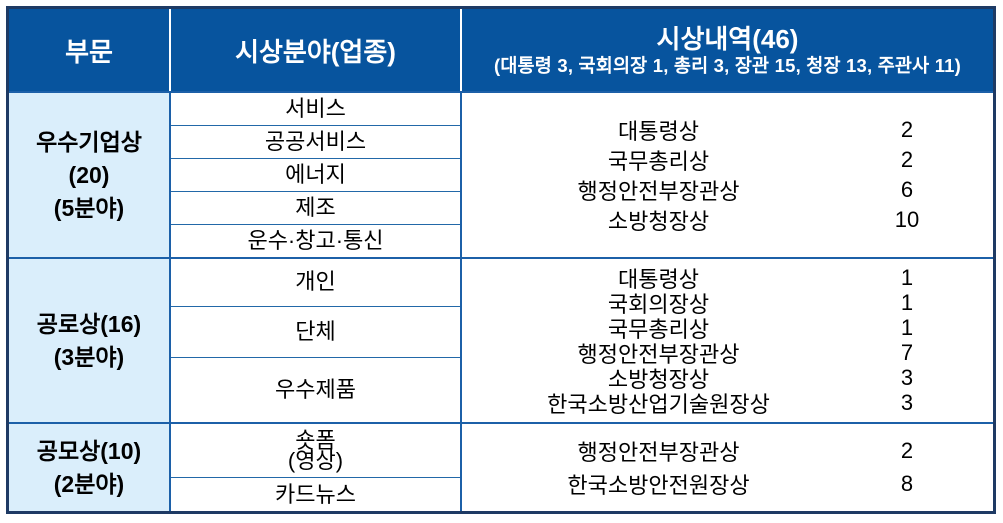 Image resolution: width=1003 pixels, height=523 pixels. What do you see at coordinates (658, 485) in the screenshot?
I see `award-name: 한국소방안전원장상` at bounding box center [658, 485].